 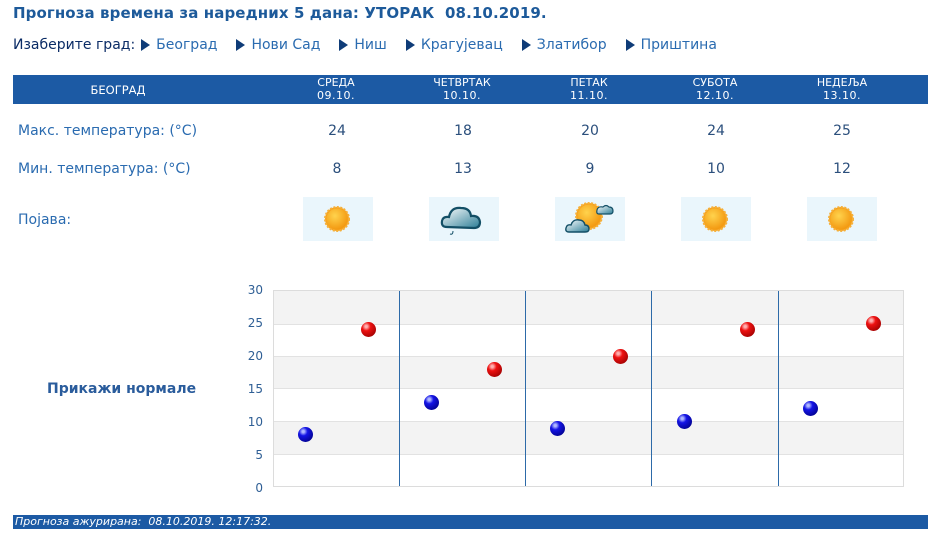 What do you see at coordinates (842, 169) in the screenshot?
I see `min-temp-value: 12` at bounding box center [842, 169].